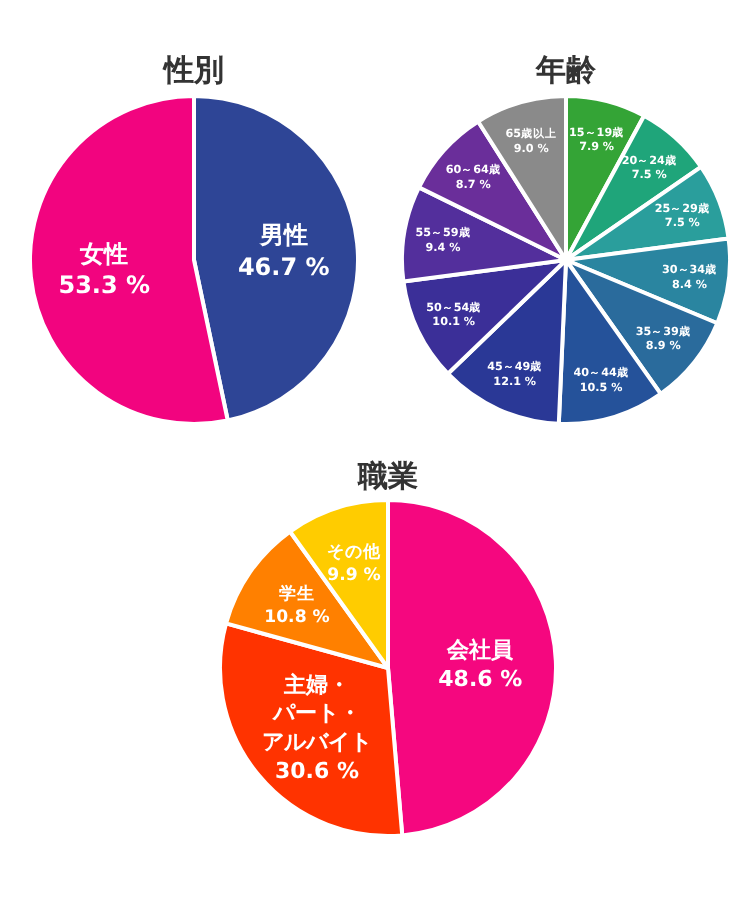  I want to click on slice-label: 主婦・パート・アルバイト, so click(316, 713).